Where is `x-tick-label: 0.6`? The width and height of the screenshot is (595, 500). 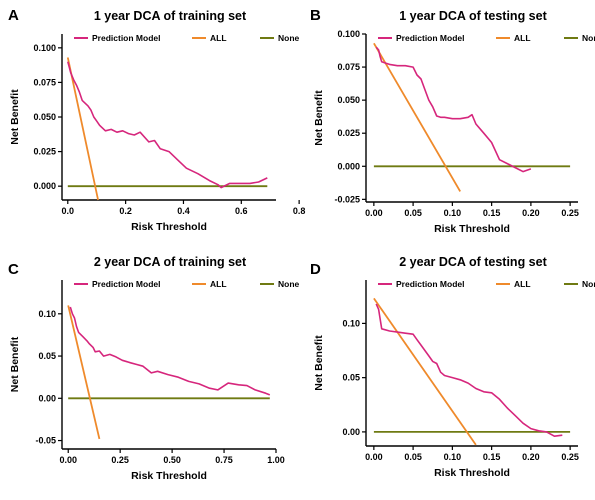 x-tick-label: 0.6 is located at coordinates (241, 211).